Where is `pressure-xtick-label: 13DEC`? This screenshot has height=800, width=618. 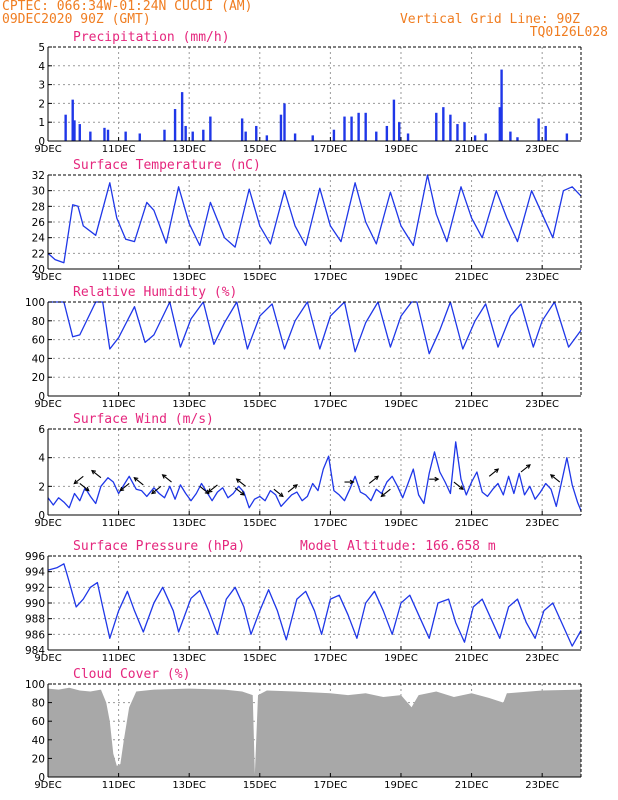
pressure-xtick-label: 13DEC is located at coordinates (189, 658).